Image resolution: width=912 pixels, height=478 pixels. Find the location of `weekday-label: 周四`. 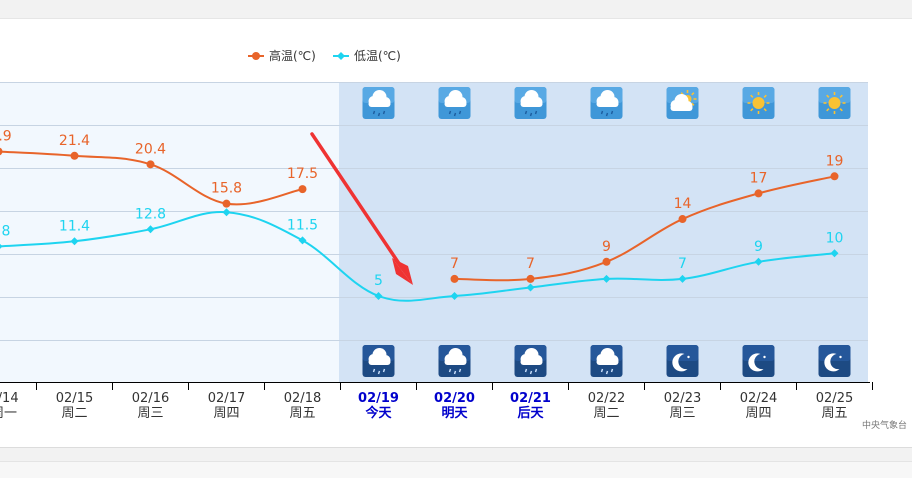

weekday-label: 周四 is located at coordinates (758, 413).